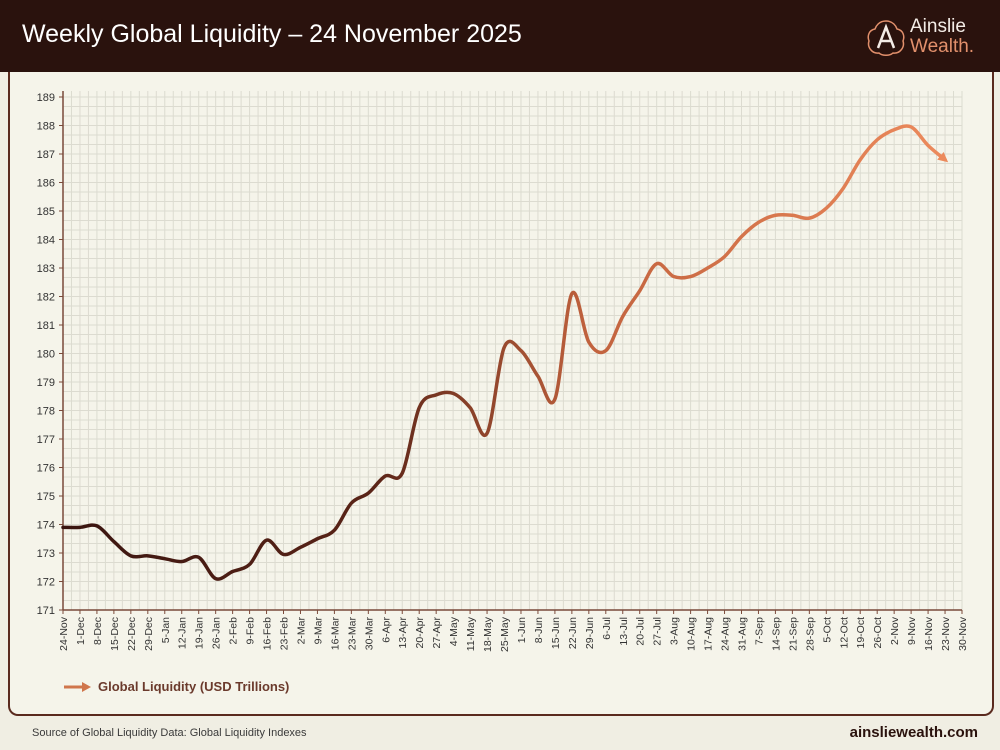 This screenshot has width=1000, height=750. What do you see at coordinates (46, 184) in the screenshot?
I see `y-tick-label: 186` at bounding box center [46, 184].